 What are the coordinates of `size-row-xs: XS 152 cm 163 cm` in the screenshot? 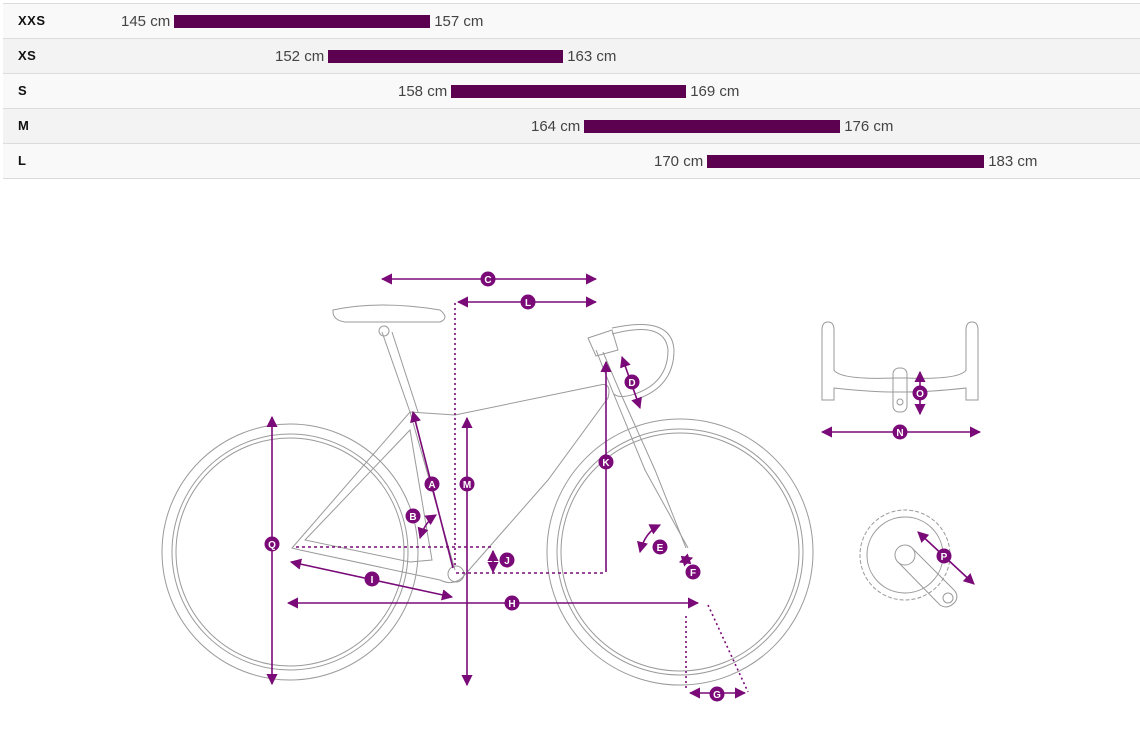 It's located at (571, 55).